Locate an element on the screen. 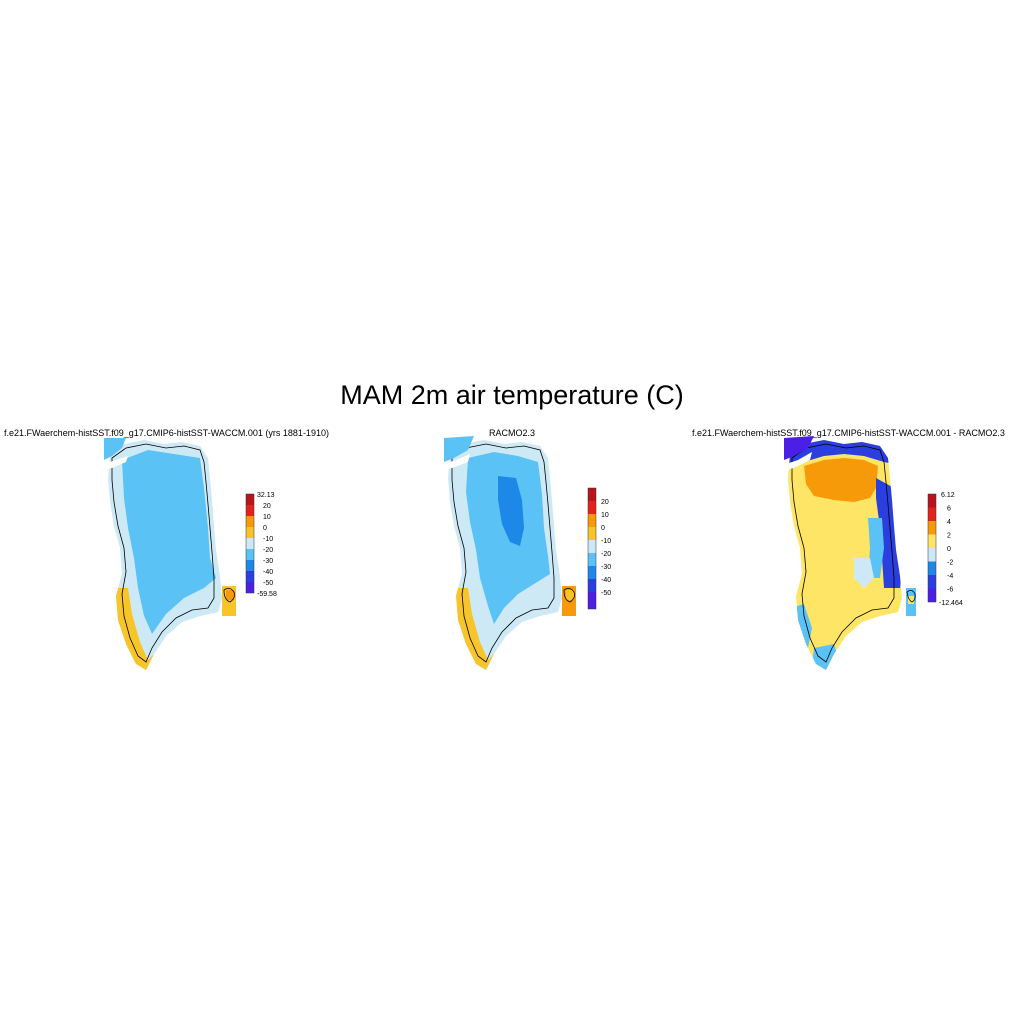 This screenshot has height=1024, width=1024. panel-2-map is located at coordinates (510, 553).